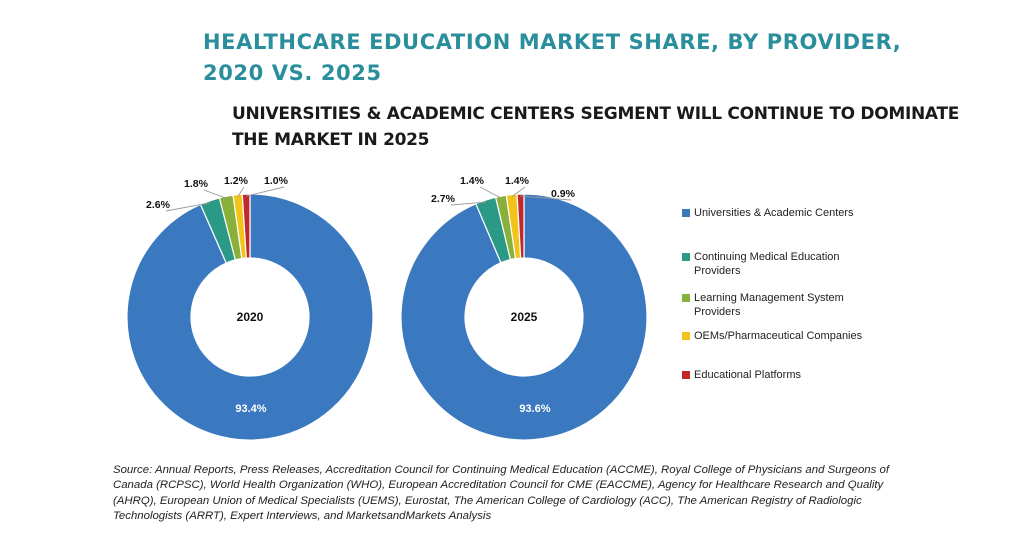 This screenshot has width=1024, height=555. Describe the element at coordinates (292, 73) in the screenshot. I see `chart-title-line-2: 2020 VS. 2025` at that location.